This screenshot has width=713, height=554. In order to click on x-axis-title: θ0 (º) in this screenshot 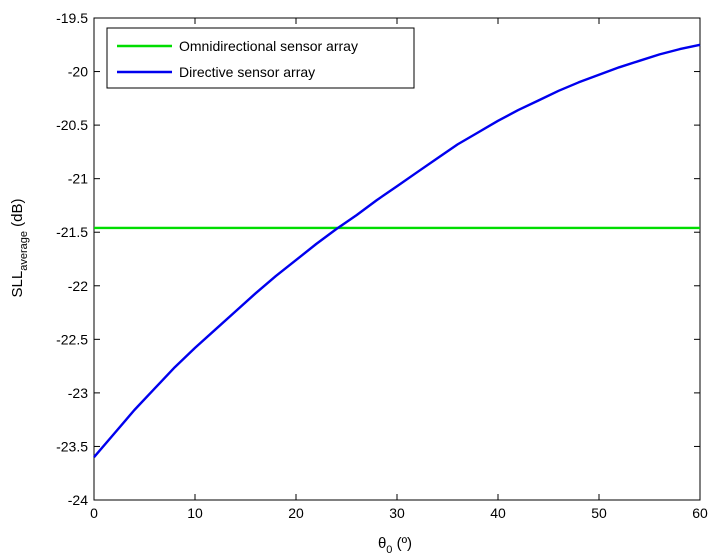, I will do `click(395, 544)`.